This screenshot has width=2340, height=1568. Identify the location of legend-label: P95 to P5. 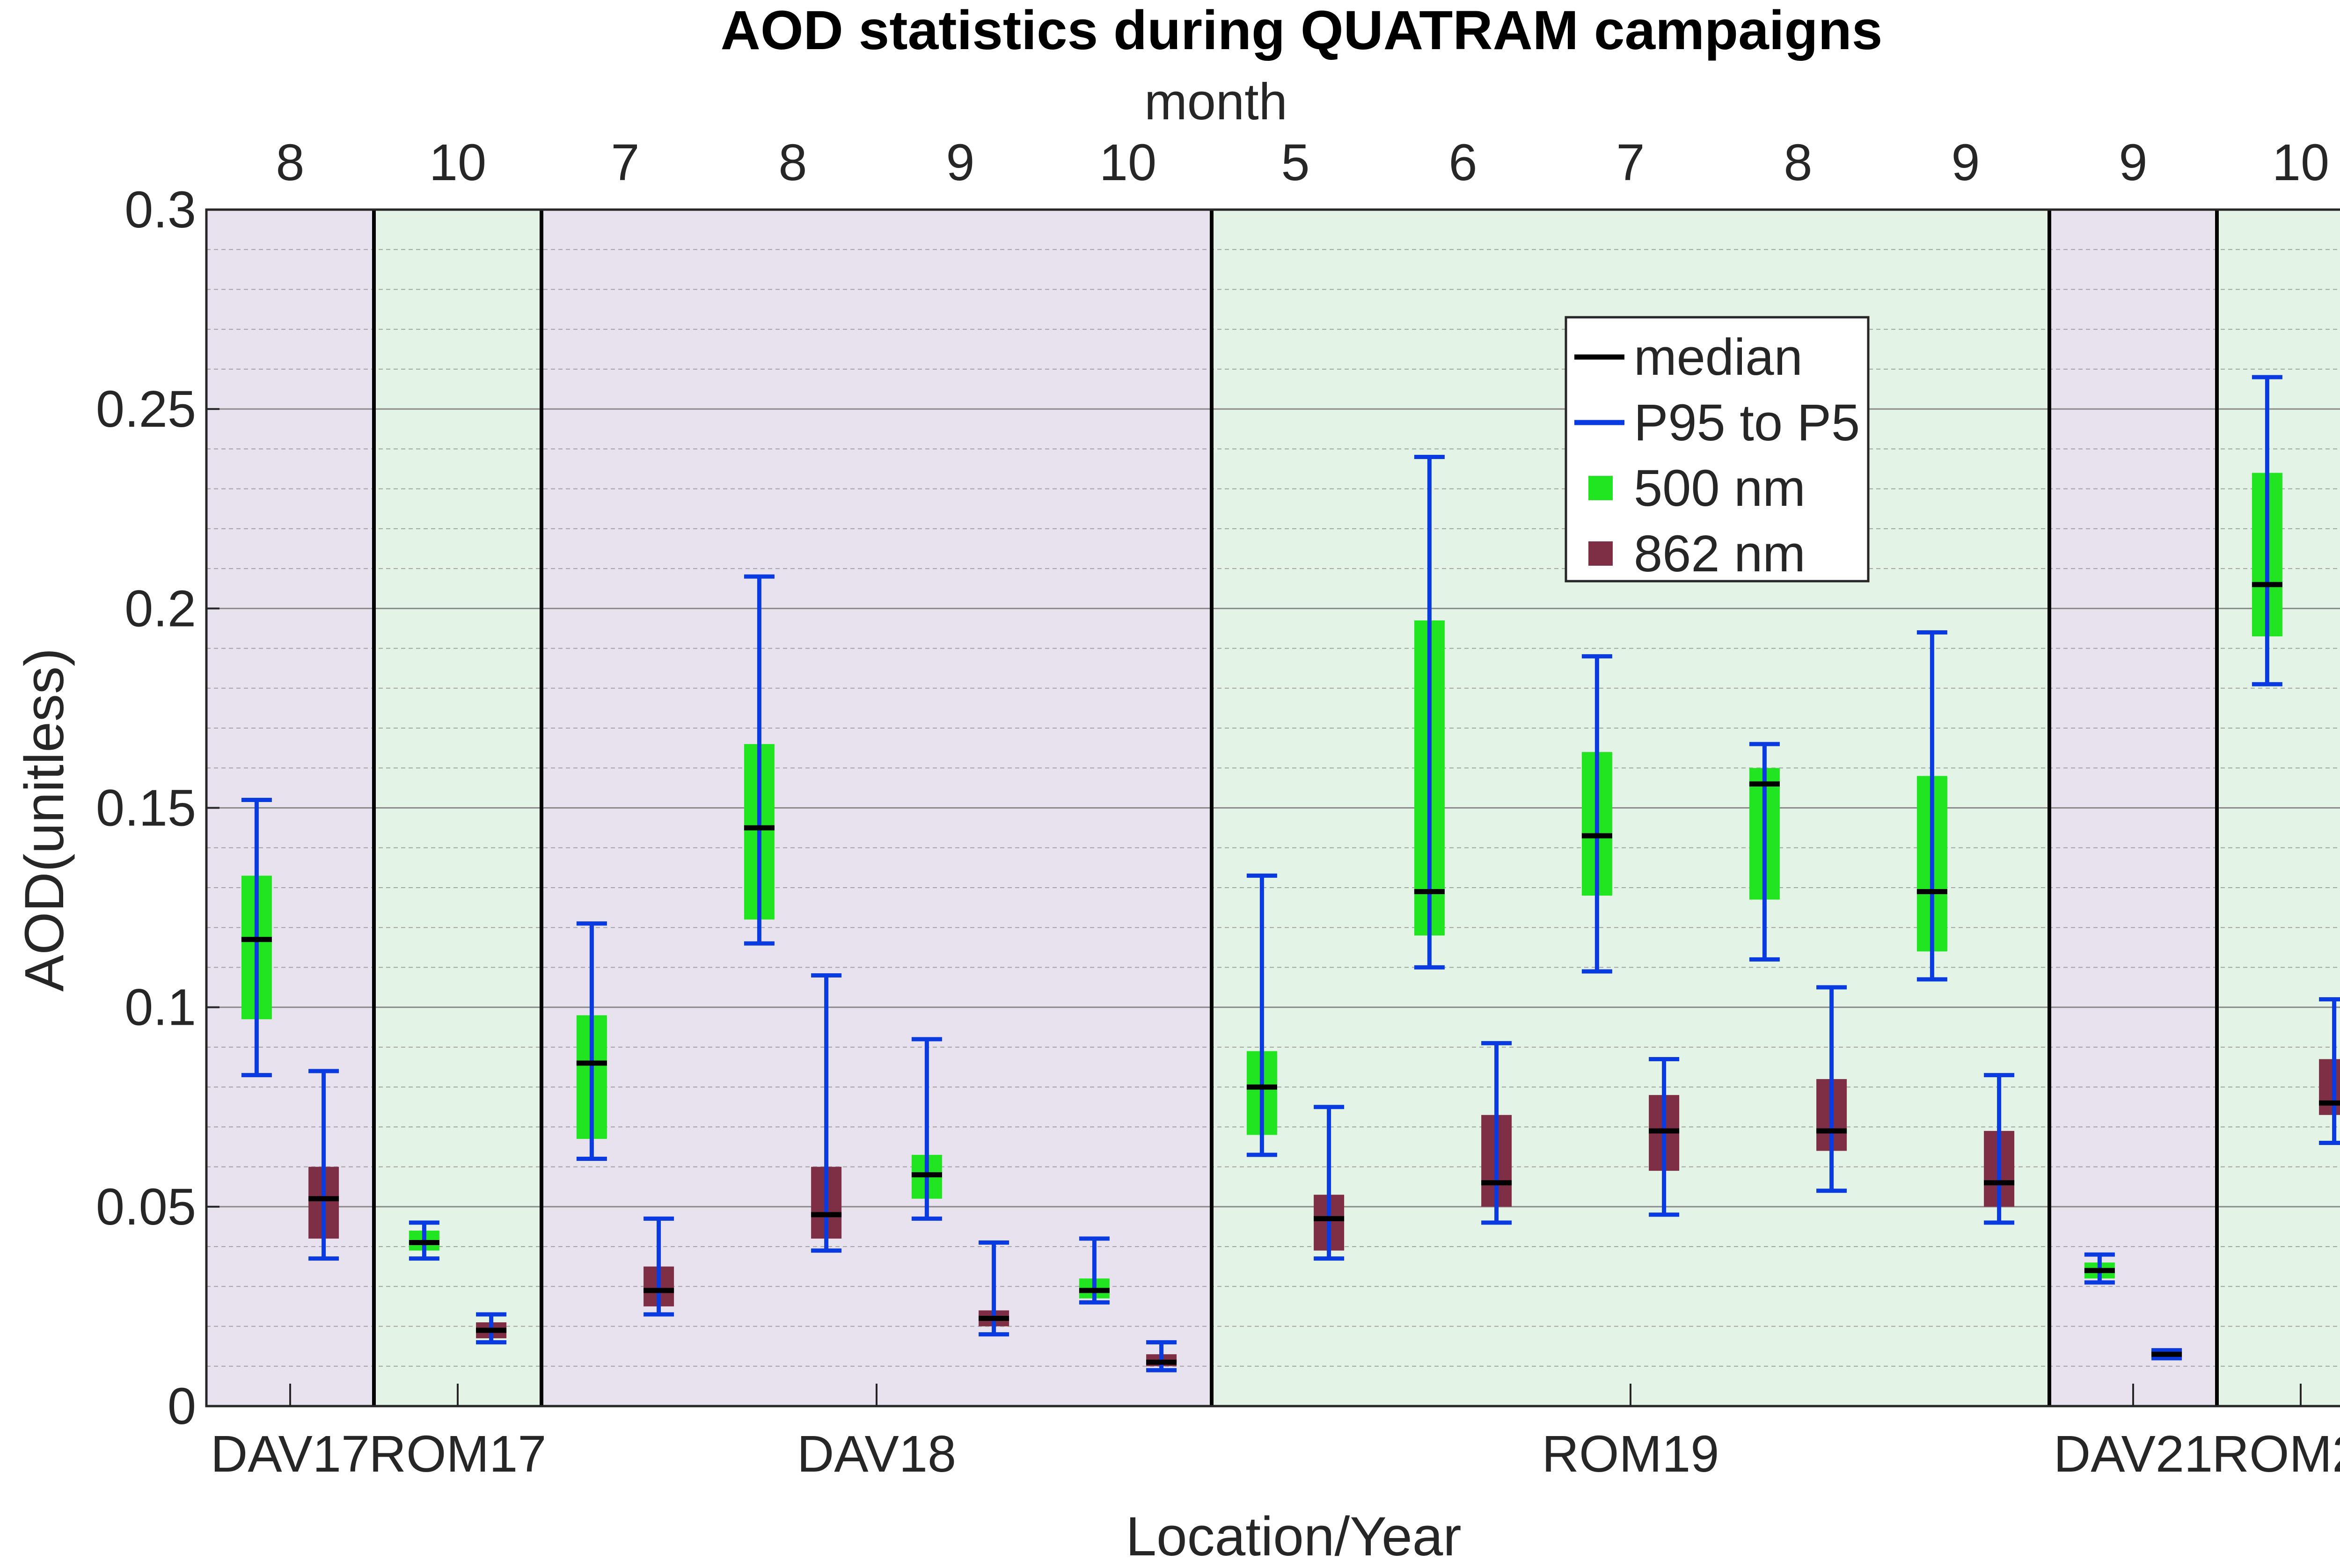
(1747, 423).